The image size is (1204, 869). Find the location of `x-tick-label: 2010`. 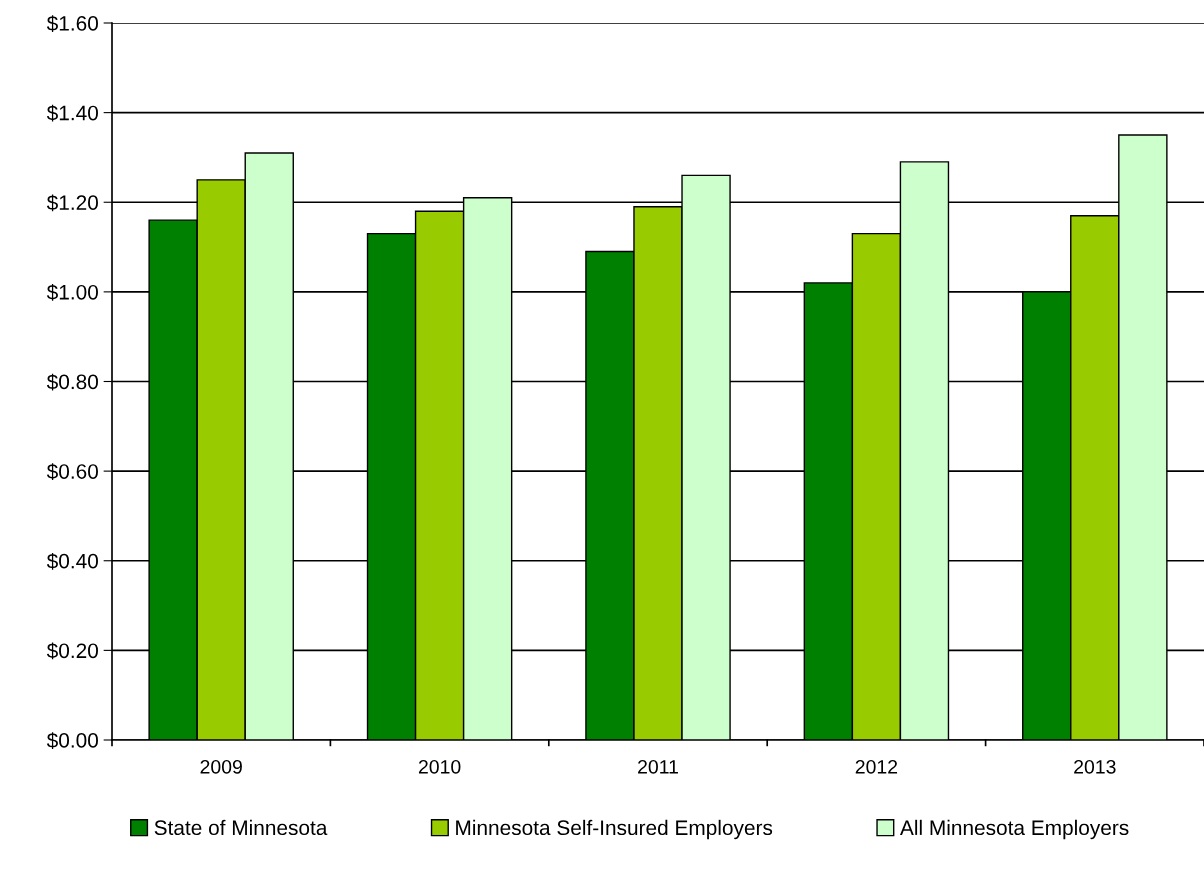

x-tick-label: 2010 is located at coordinates (439, 766).